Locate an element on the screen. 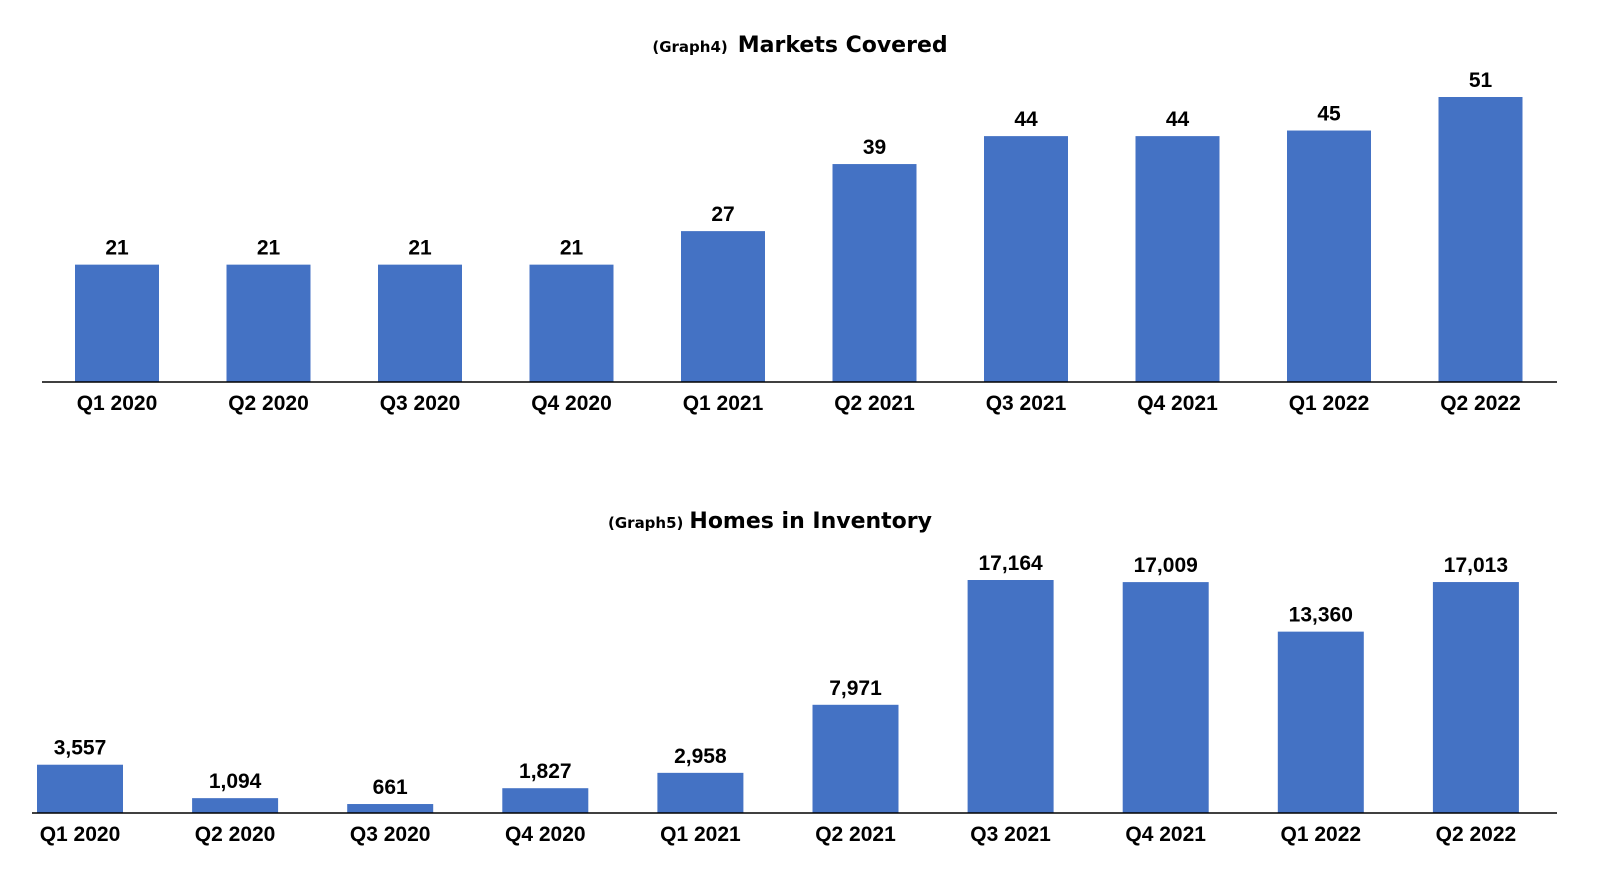  chart-title: (Graph4) Markets Covered is located at coordinates (799, 45).